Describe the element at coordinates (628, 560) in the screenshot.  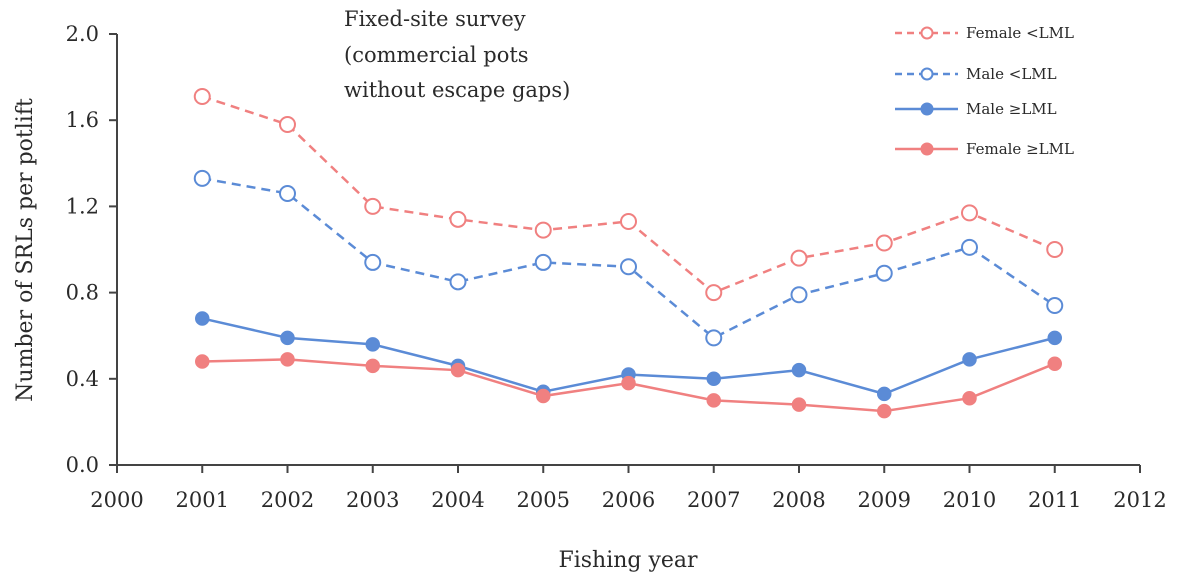
I see `x-axis-title: Fishing year` at that location.